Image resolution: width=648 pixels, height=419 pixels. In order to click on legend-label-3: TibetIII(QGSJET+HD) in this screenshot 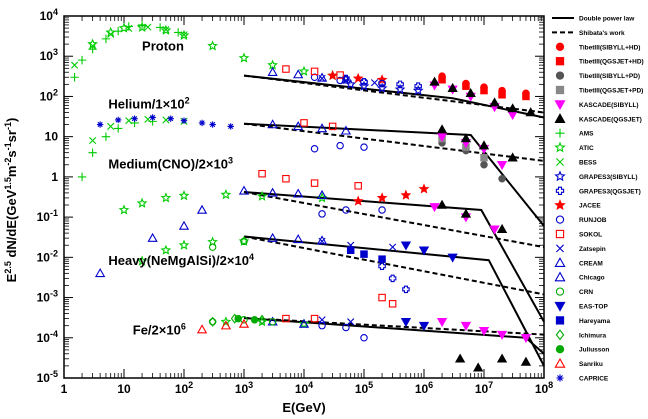, I will do `click(611, 62)`.